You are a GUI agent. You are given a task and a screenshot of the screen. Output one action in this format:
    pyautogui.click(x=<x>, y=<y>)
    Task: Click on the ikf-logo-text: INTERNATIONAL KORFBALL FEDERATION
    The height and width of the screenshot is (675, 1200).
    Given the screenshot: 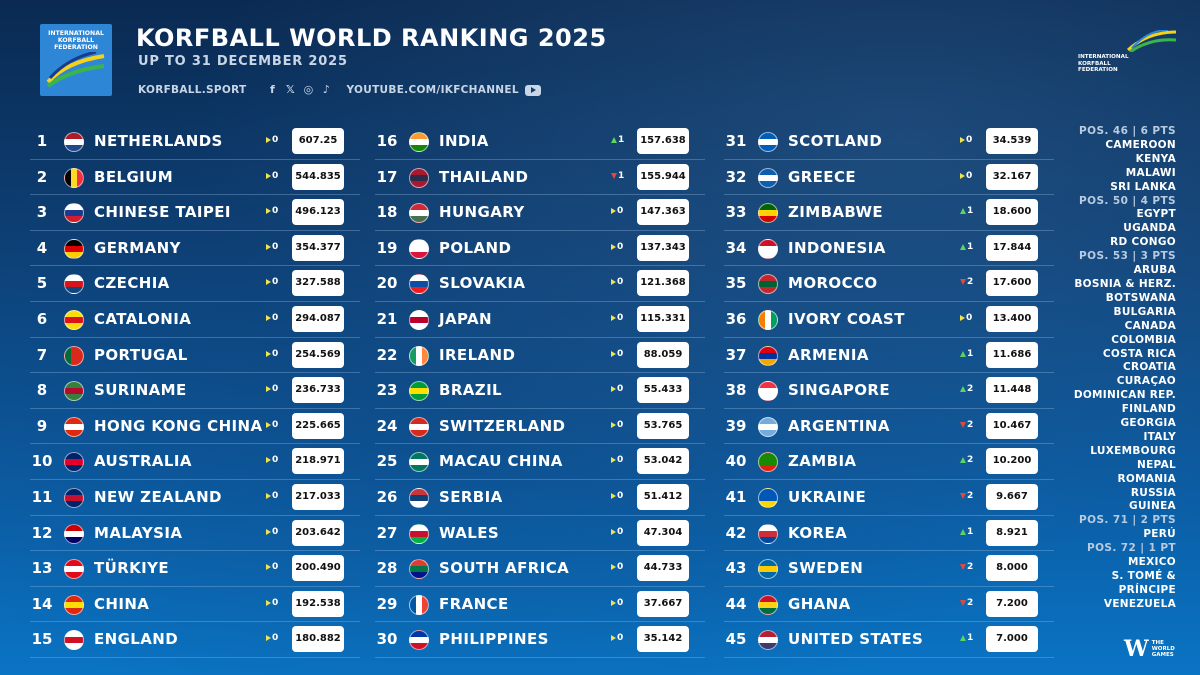 What is the action you would take?
    pyautogui.click(x=76, y=40)
    